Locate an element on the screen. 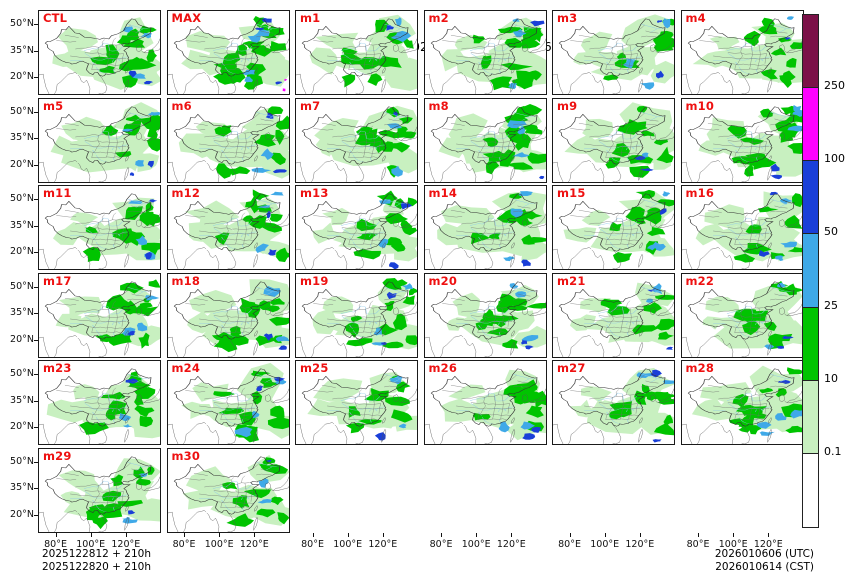  panel-m24: m24 is located at coordinates (228, 402).